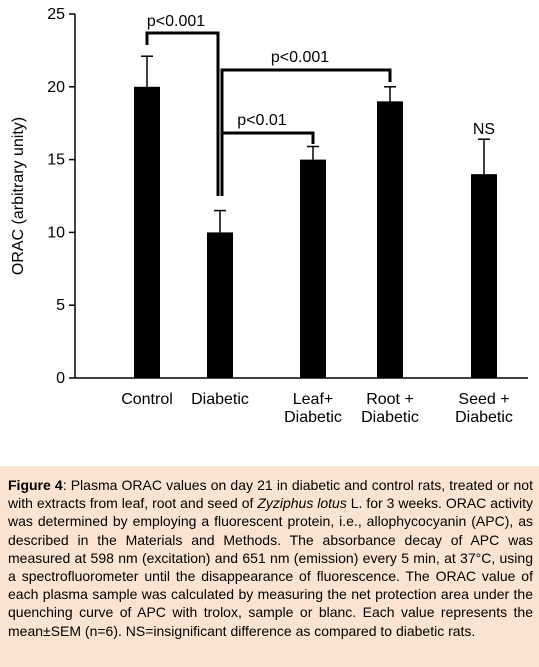 Image resolution: width=539 pixels, height=667 pixels. Describe the element at coordinates (261, 120) in the screenshot. I see `significance-label: p<0.01` at that location.